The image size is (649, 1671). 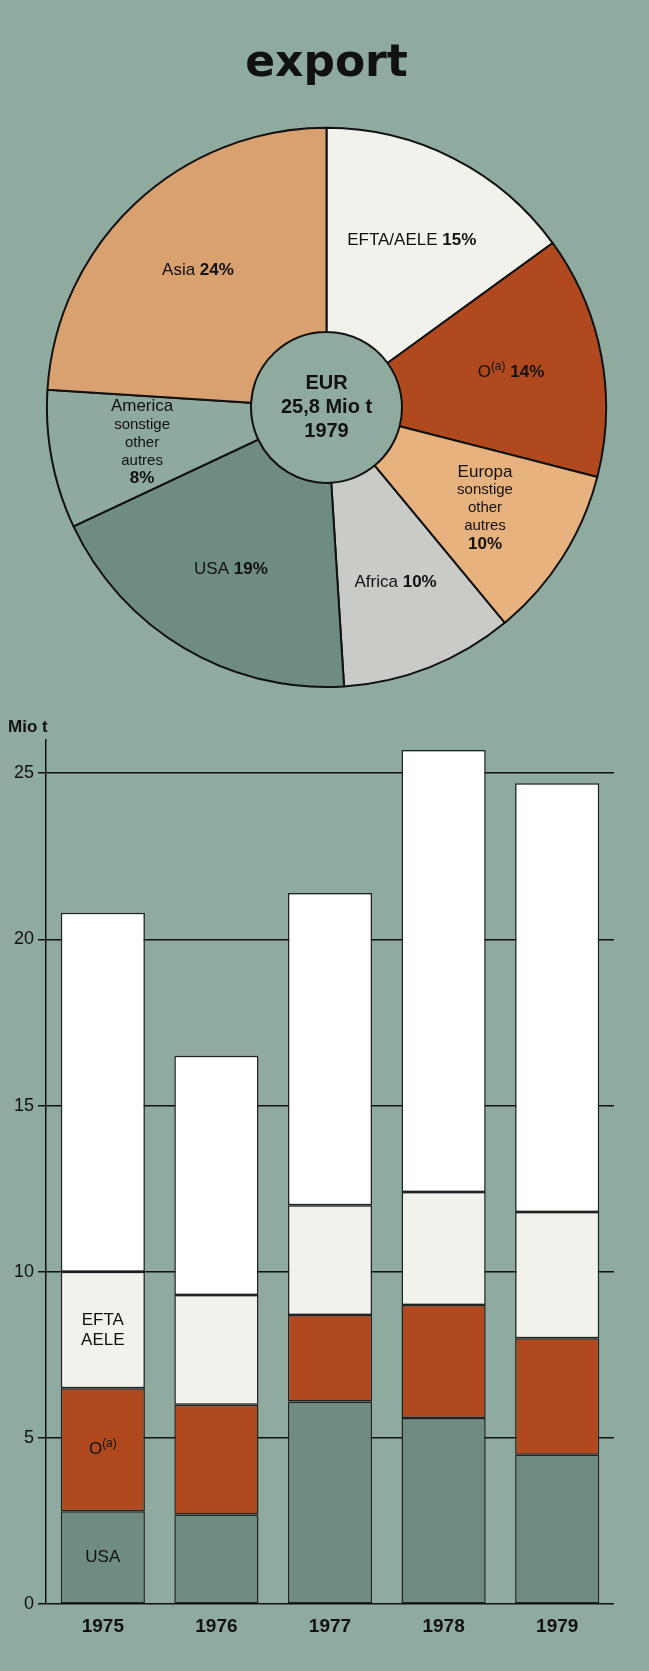 I want to click on y-tick-label: 10, so click(x=24, y=1270).